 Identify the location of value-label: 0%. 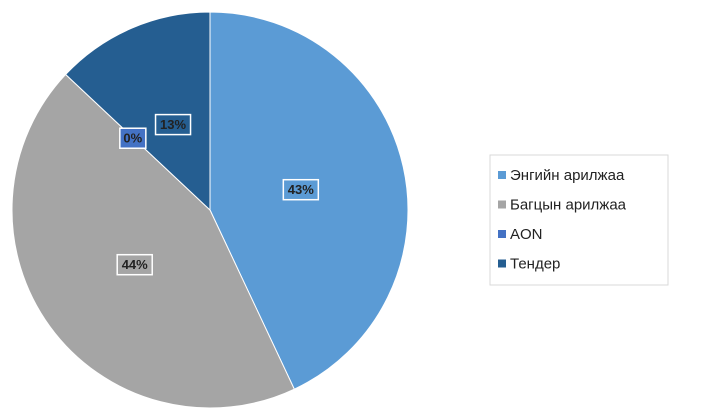
(132, 138).